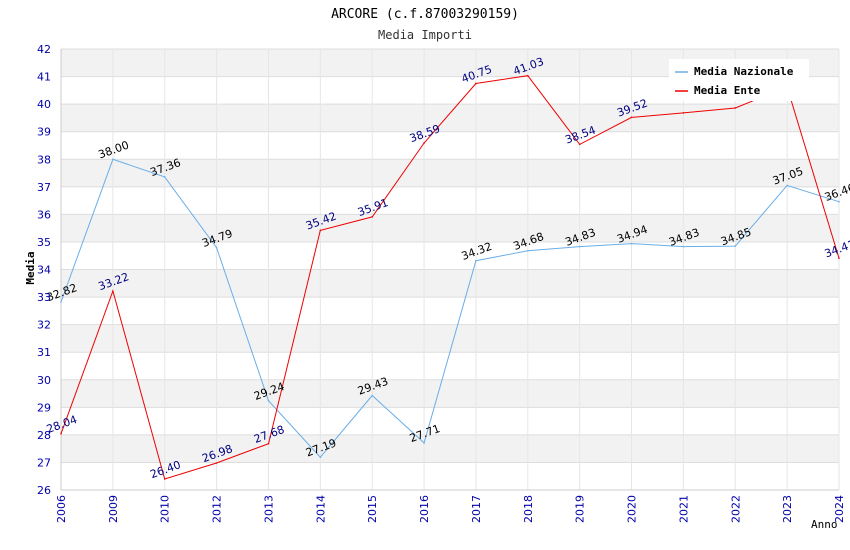  I want to click on y-tick-label: 36, so click(44, 214).